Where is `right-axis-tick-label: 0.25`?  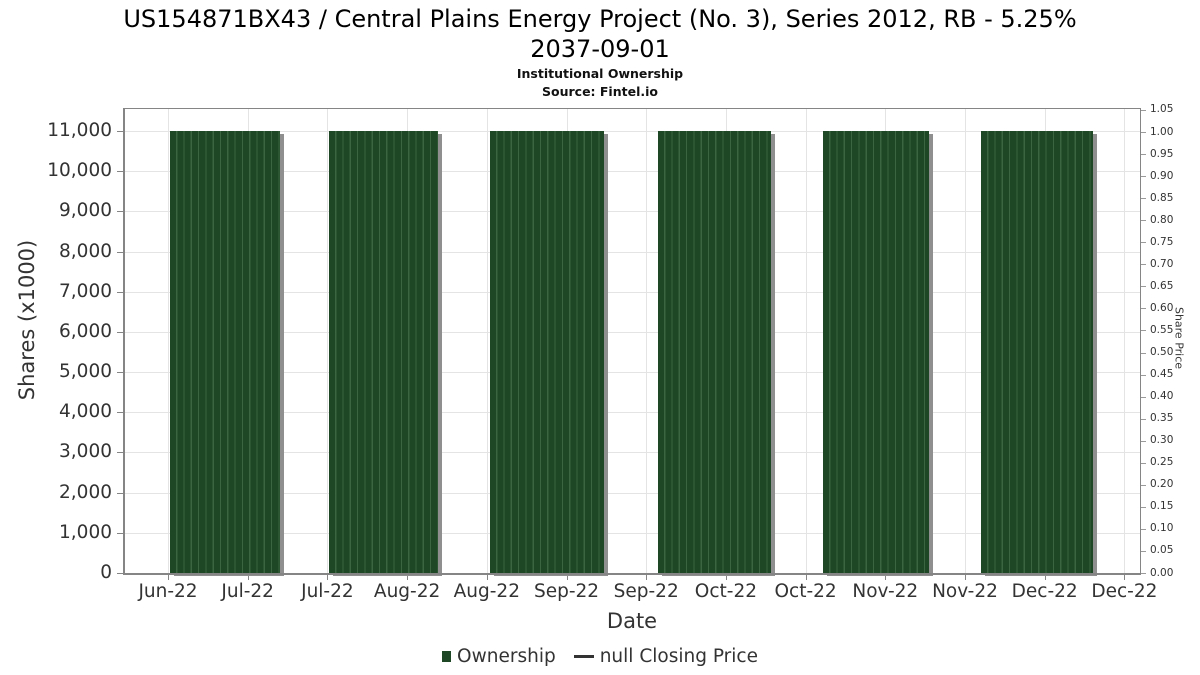
right-axis-tick-label: 0.25 is located at coordinates (1162, 462).